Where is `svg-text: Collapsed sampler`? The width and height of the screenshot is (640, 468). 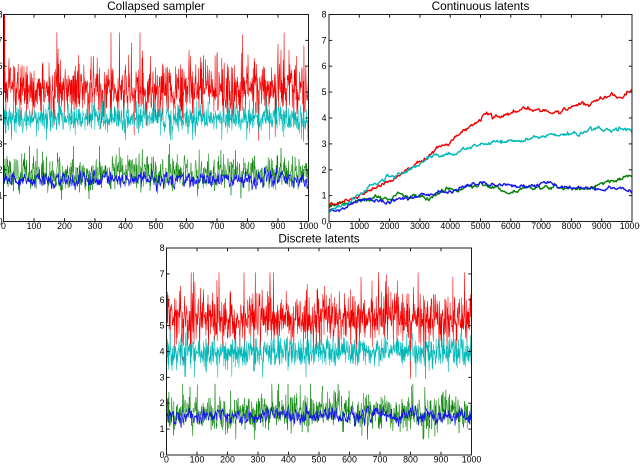
svg-text: Collapsed sampler is located at coordinates (156, 6).